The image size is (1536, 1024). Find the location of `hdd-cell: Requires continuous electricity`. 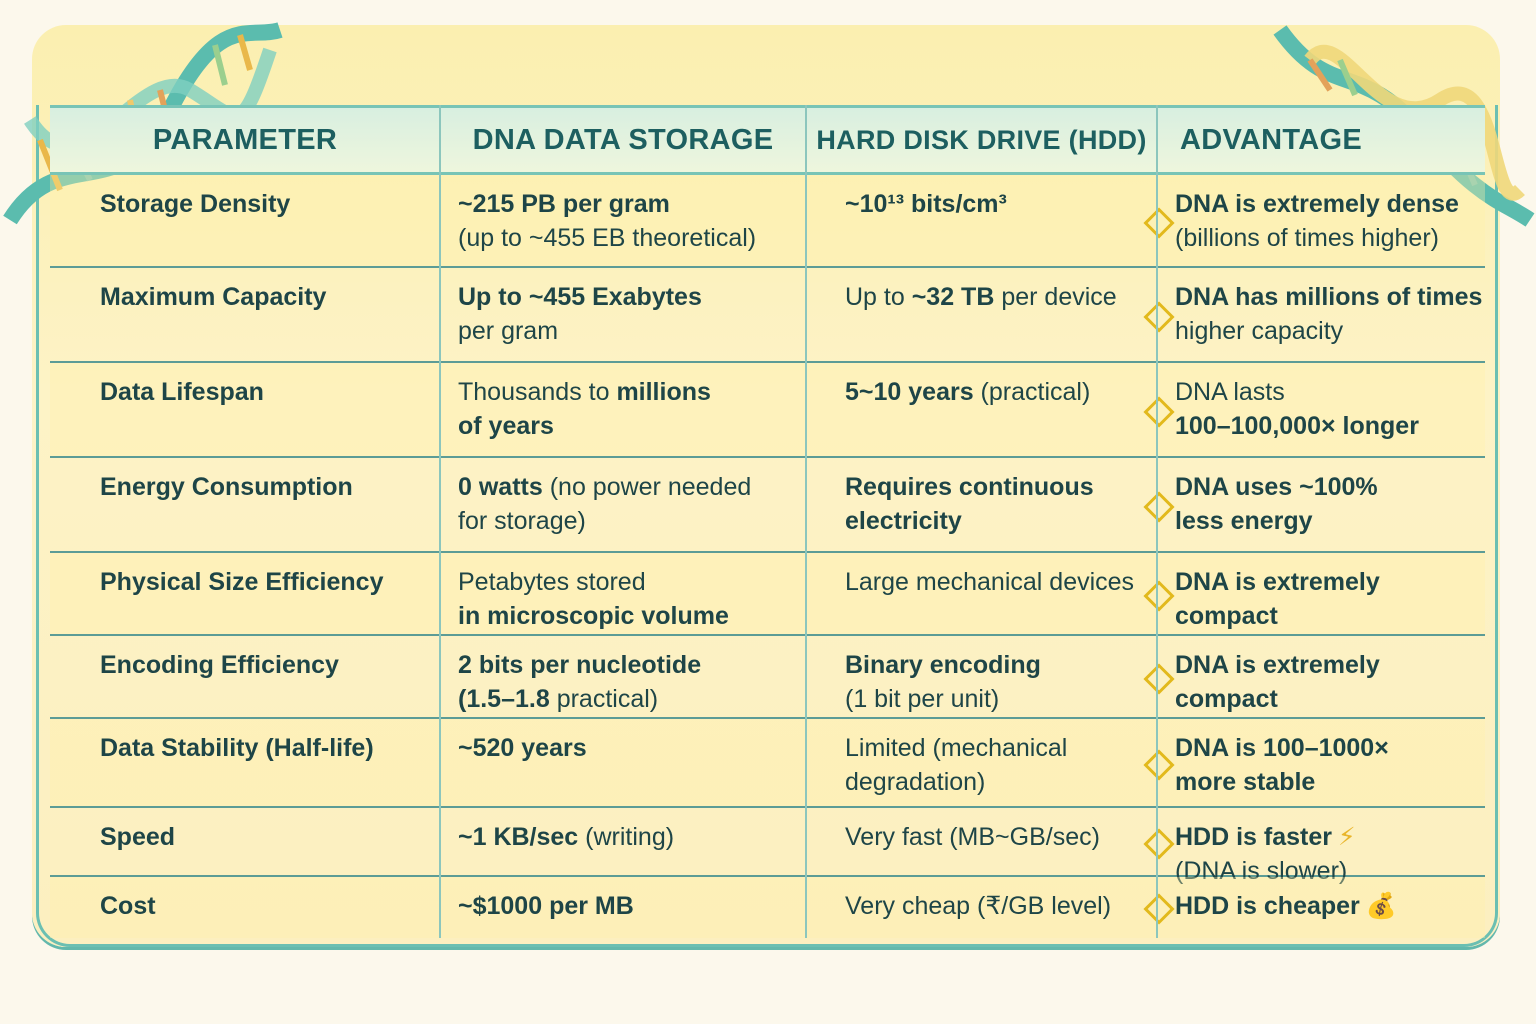

hdd-cell: Requires continuous electricity is located at coordinates (969, 504).